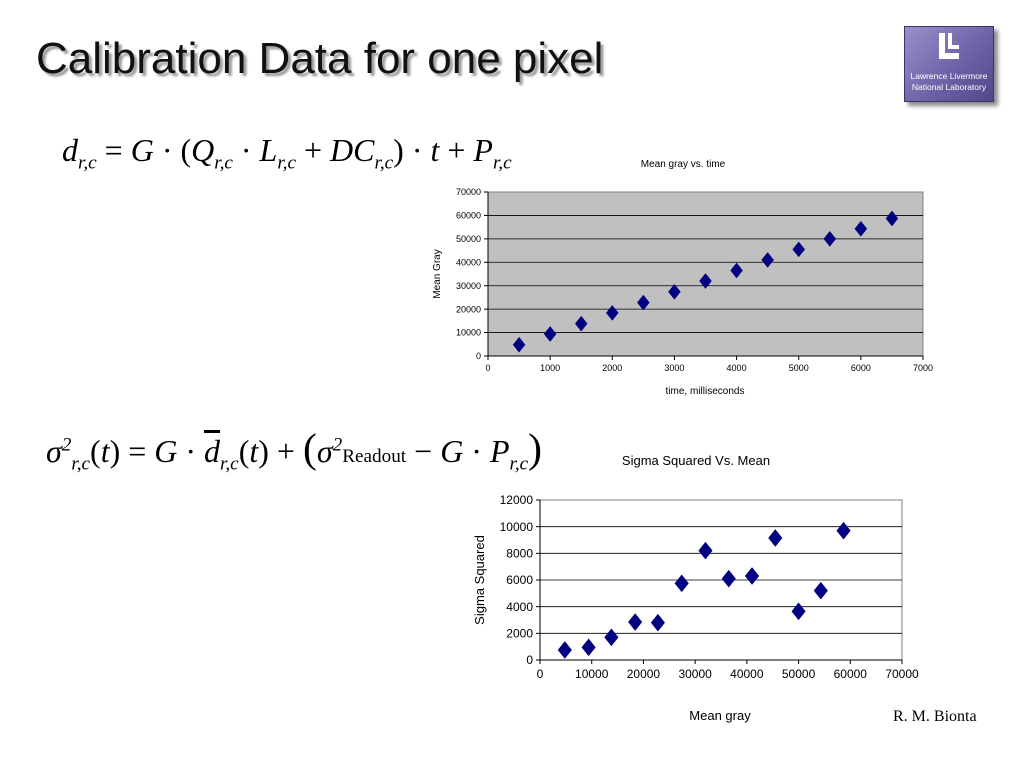 The width and height of the screenshot is (1024, 768). Describe the element at coordinates (519, 554) in the screenshot. I see `c2-ytick-label: 8000` at that location.